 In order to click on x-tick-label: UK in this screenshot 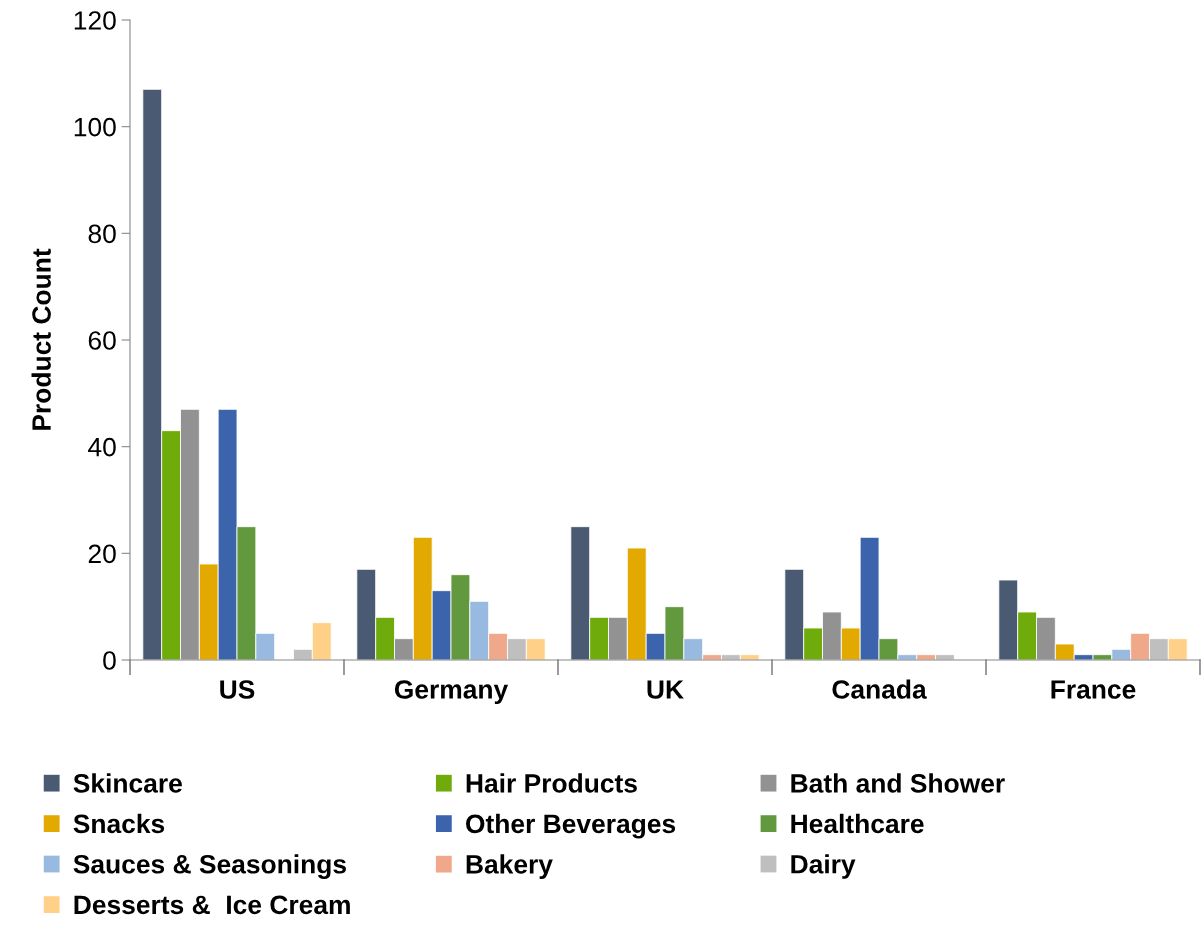, I will do `click(665, 689)`.